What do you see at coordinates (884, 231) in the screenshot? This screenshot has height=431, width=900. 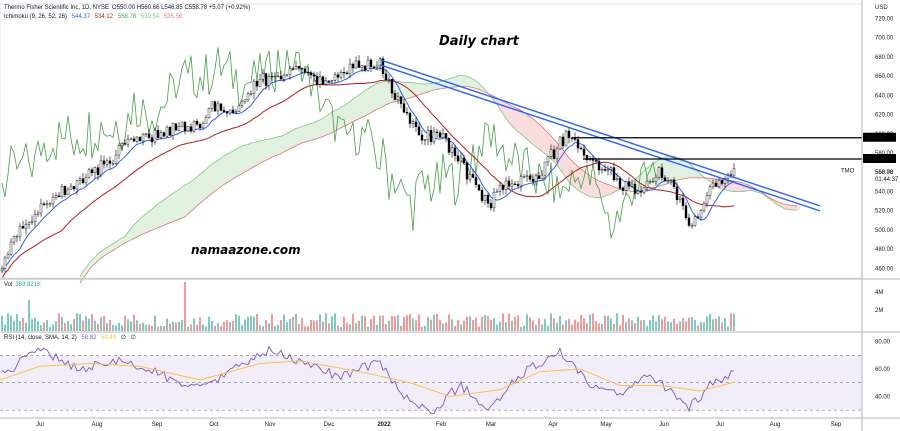 I see `price-tick-label: 500.00` at bounding box center [884, 231].